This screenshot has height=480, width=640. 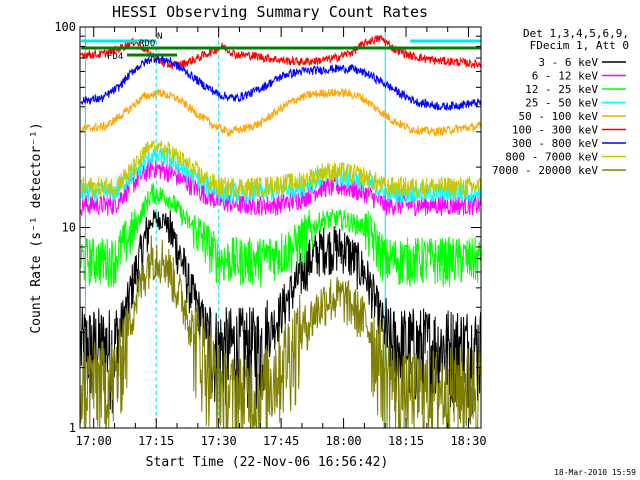 I want to click on x-tick-label-5: 18:15, so click(x=406, y=441).